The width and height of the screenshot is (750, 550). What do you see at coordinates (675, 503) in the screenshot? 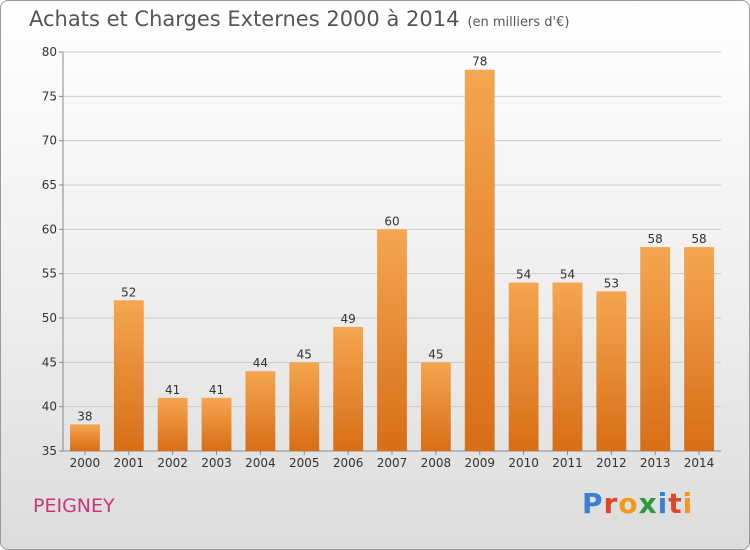
I see `logo-letter: t` at bounding box center [675, 503].